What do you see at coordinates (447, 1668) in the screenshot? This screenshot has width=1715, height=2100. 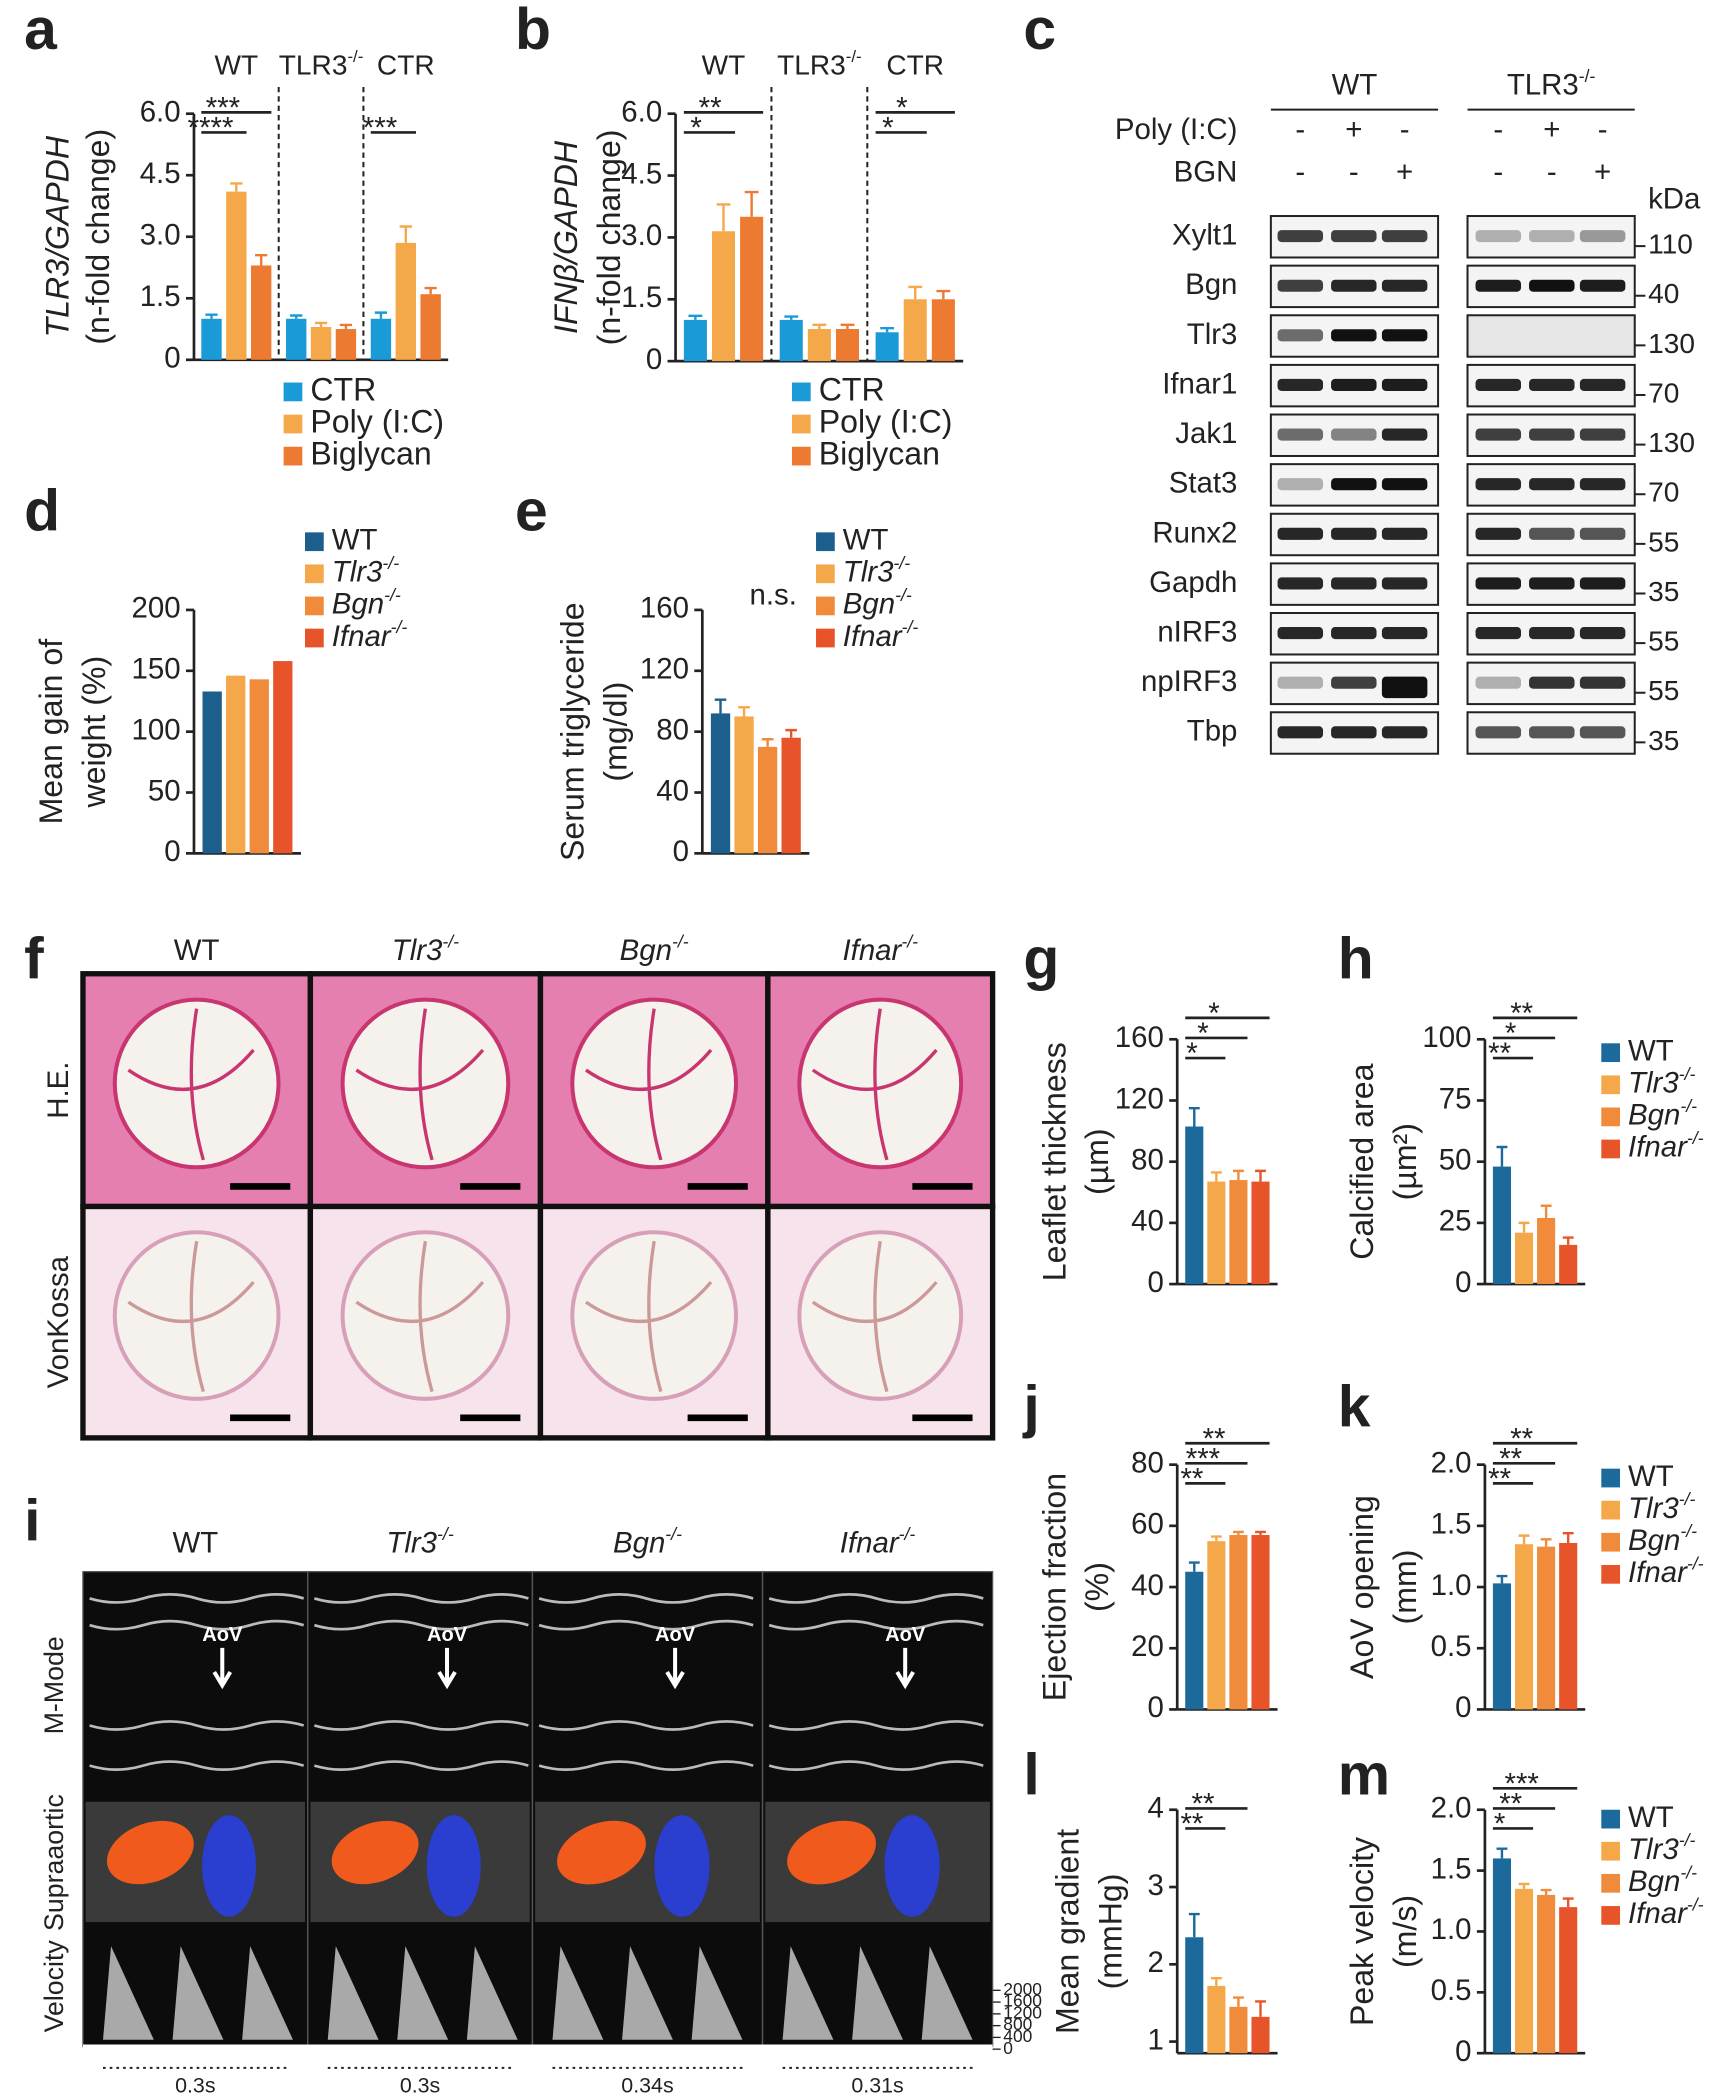 I see `aov-arrow` at bounding box center [447, 1668].